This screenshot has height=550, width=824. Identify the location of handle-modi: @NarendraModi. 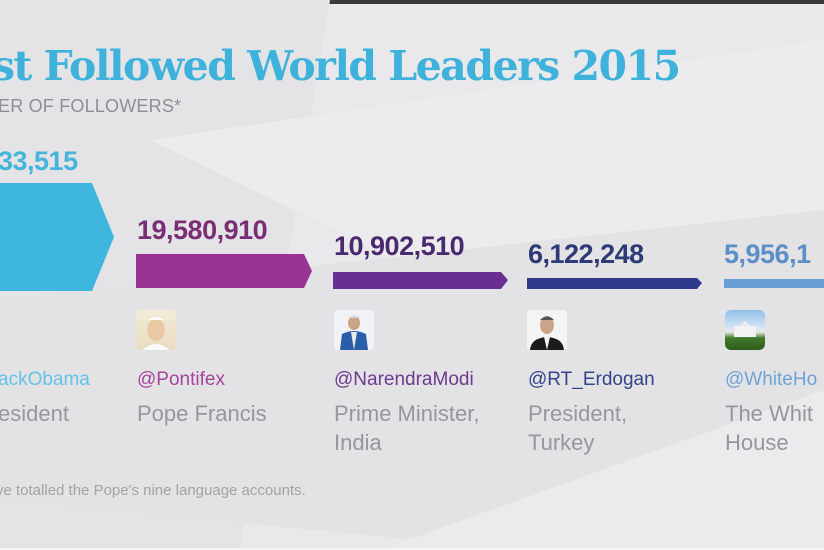
(404, 379).